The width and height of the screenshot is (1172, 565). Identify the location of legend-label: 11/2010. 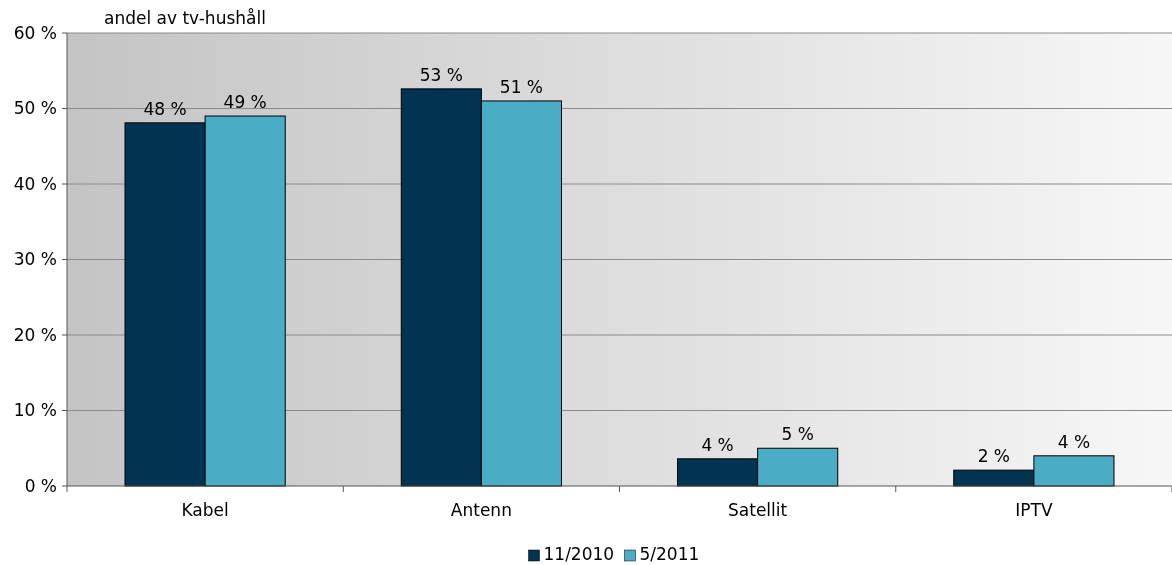
(579, 554).